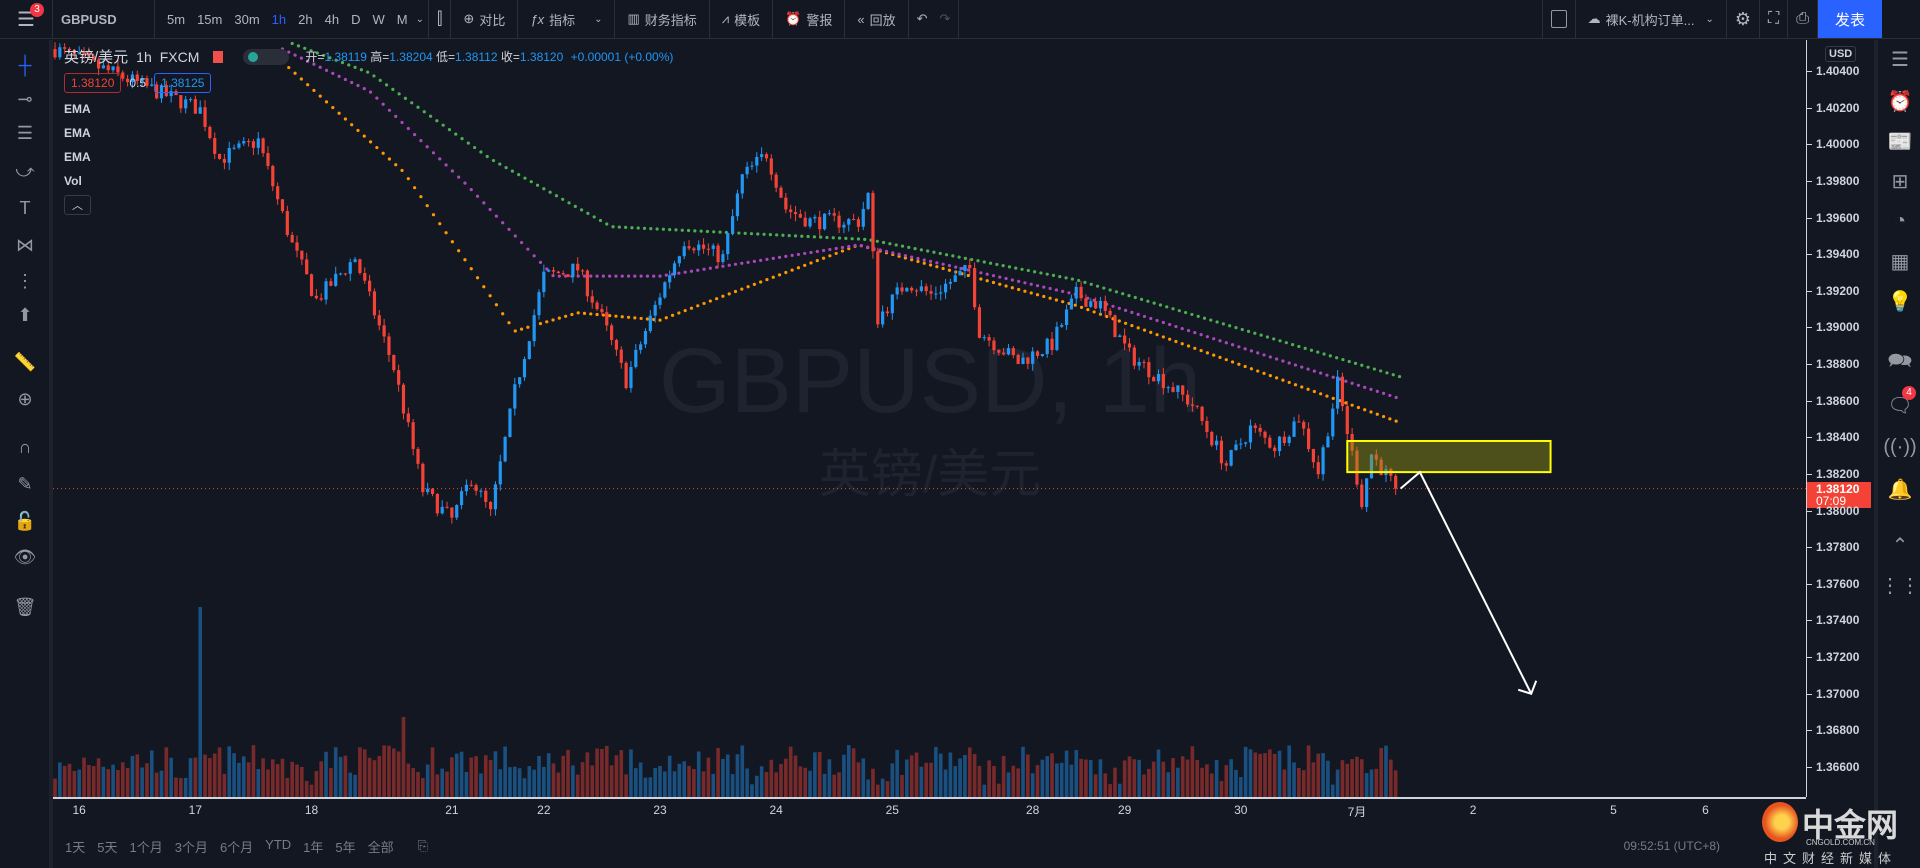 Image resolution: width=1920 pixels, height=868 pixels. Describe the element at coordinates (1900, 585) in the screenshot. I see `order-panel-icon: ⋮⋮` at that location.